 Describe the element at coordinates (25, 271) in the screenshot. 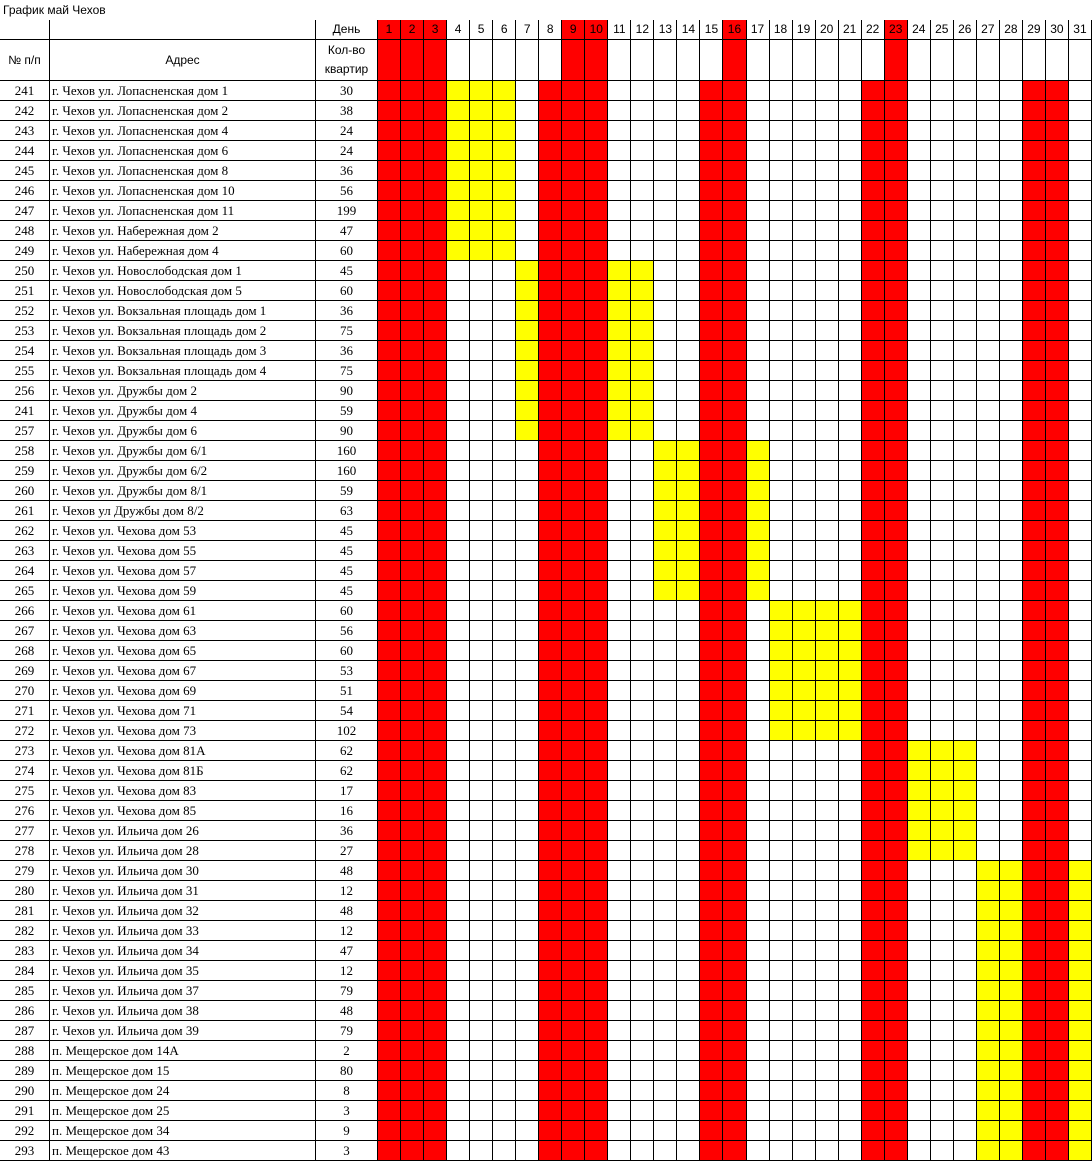

I see `row-number: 250` at that location.